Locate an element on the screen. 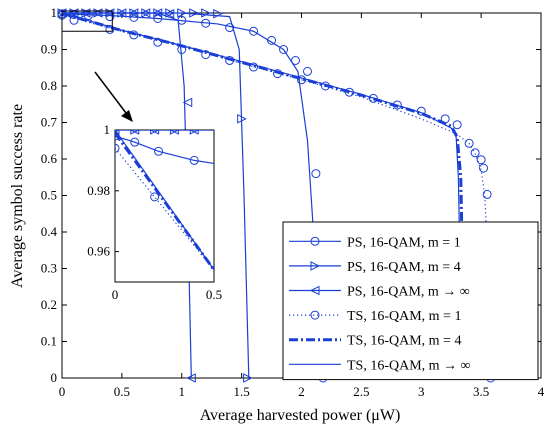 The width and height of the screenshot is (550, 435). legend-label: TS, 16-QAM, m = 1 is located at coordinates (404, 316).